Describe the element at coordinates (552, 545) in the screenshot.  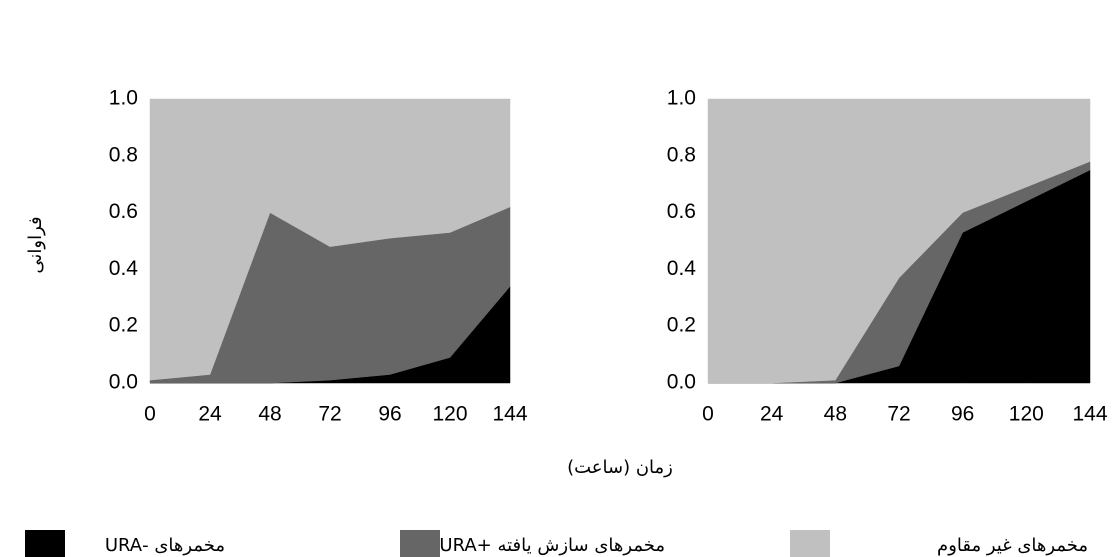
I see `legend-label: مخمرهای سازش یافته +URA` at that location.